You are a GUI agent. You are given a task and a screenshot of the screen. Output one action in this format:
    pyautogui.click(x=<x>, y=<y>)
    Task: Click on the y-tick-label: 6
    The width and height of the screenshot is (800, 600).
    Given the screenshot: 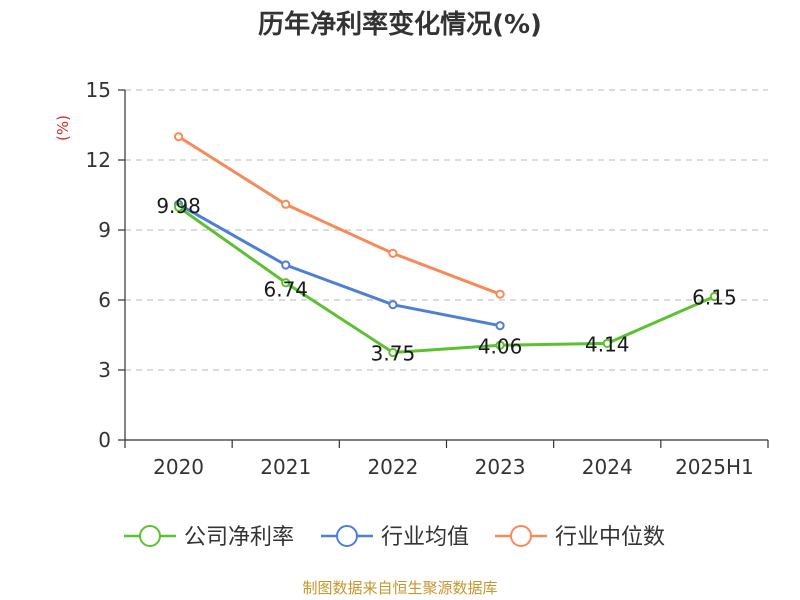 What is the action you would take?
    pyautogui.click(x=104, y=300)
    